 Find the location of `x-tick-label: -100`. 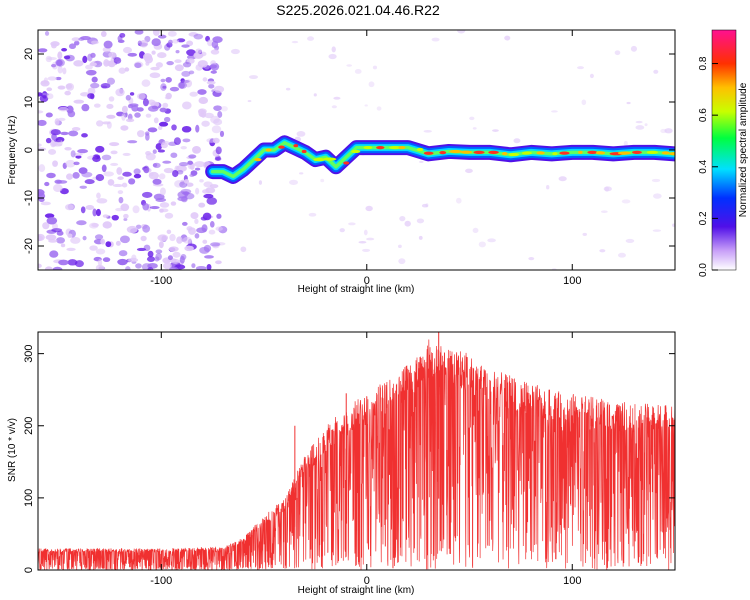

x-tick-label: -100 is located at coordinates (161, 581).